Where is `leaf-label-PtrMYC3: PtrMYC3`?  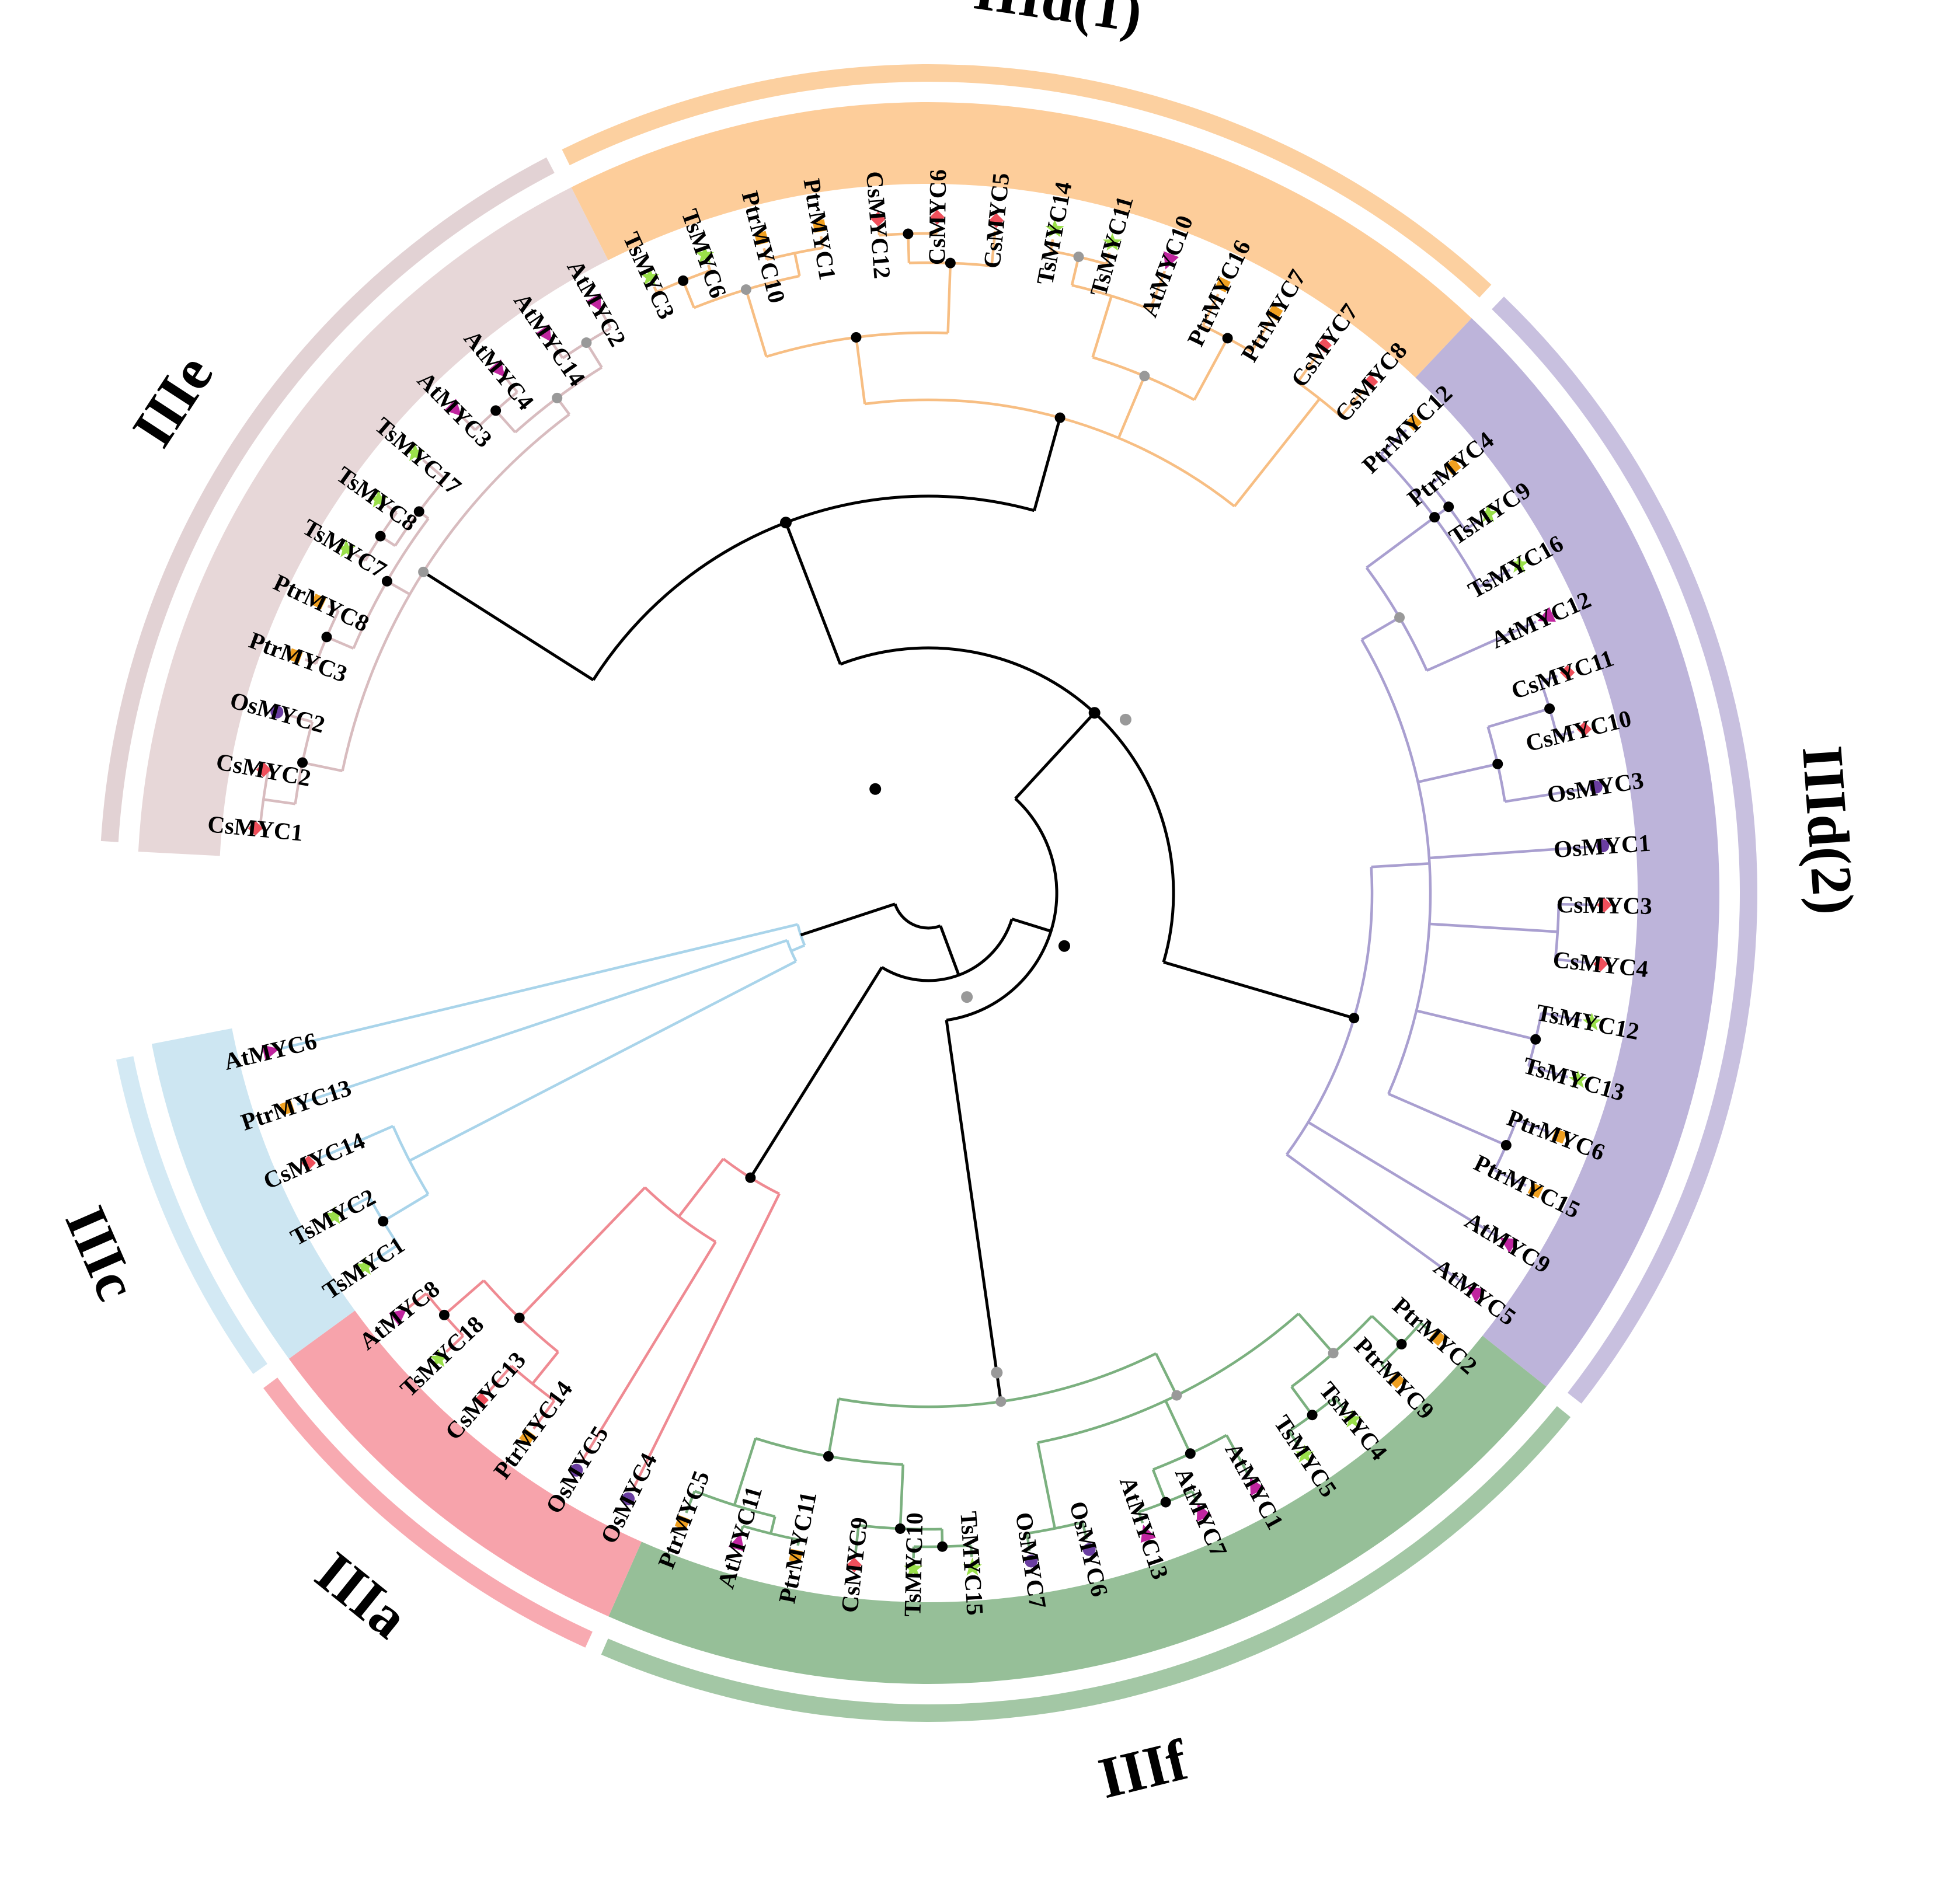 leaf-label-PtrMYC3: PtrMYC3 is located at coordinates (298, 657).